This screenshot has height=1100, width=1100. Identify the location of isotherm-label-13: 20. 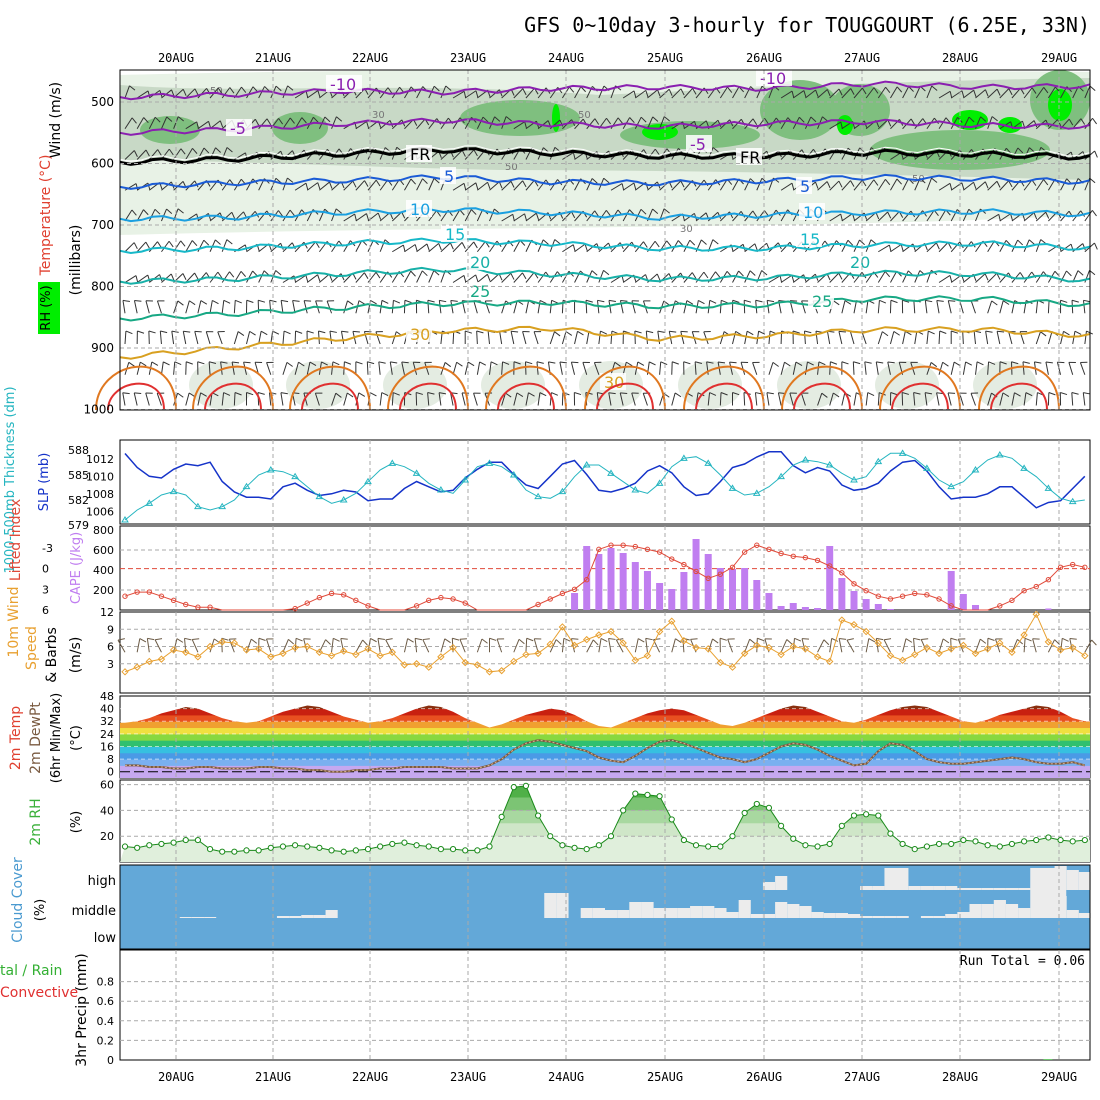
(860, 262).